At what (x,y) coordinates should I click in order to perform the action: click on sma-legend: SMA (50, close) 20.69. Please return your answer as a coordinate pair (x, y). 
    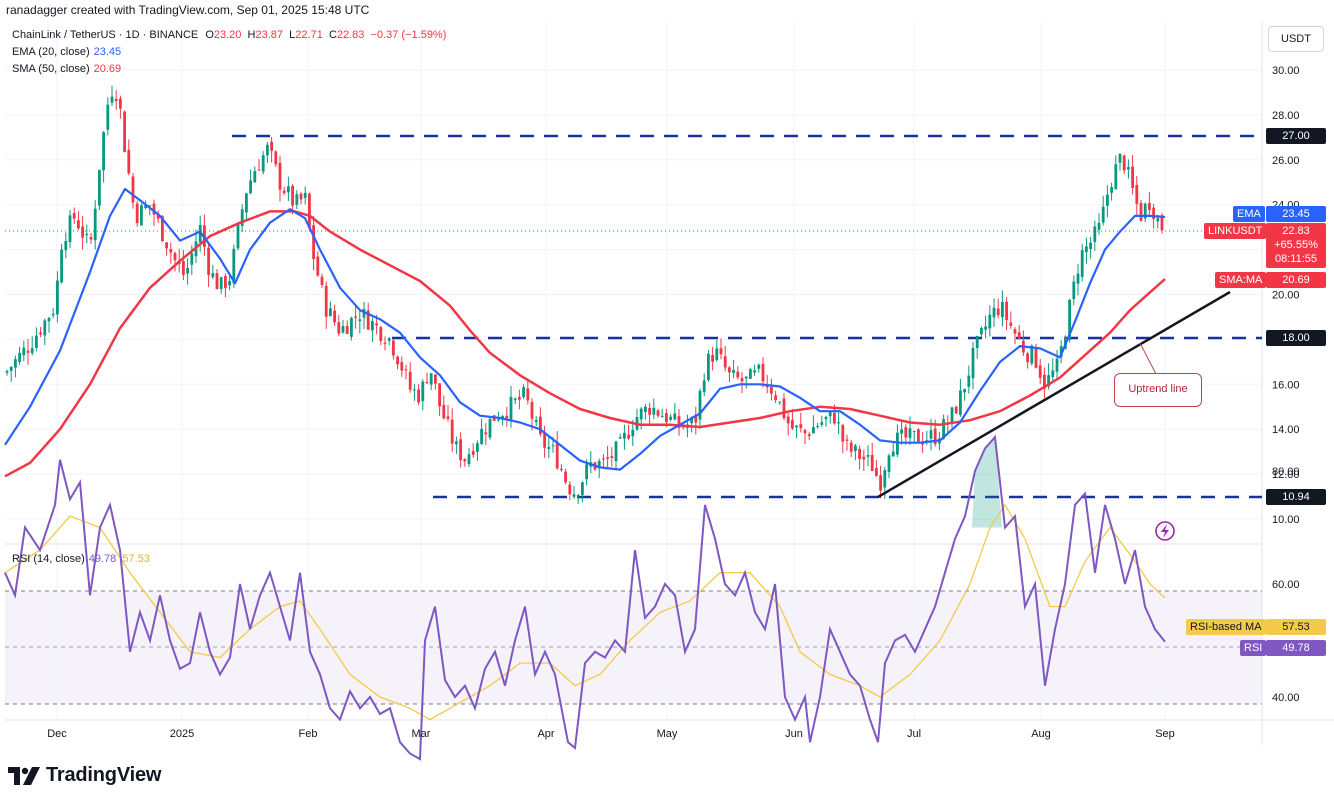
    Looking at the image, I should click on (66, 69).